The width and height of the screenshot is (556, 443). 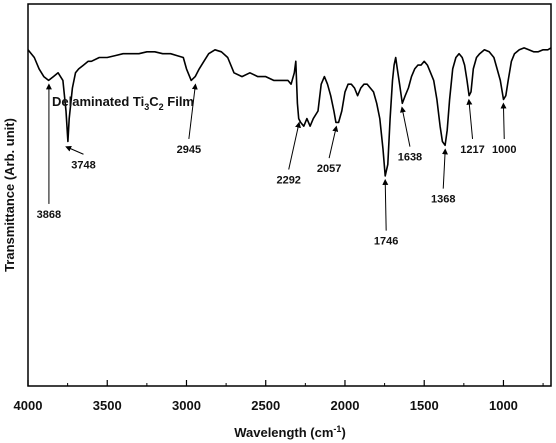 I want to click on y-axis-label: Transmittance (Arb. unit), so click(x=9, y=195).